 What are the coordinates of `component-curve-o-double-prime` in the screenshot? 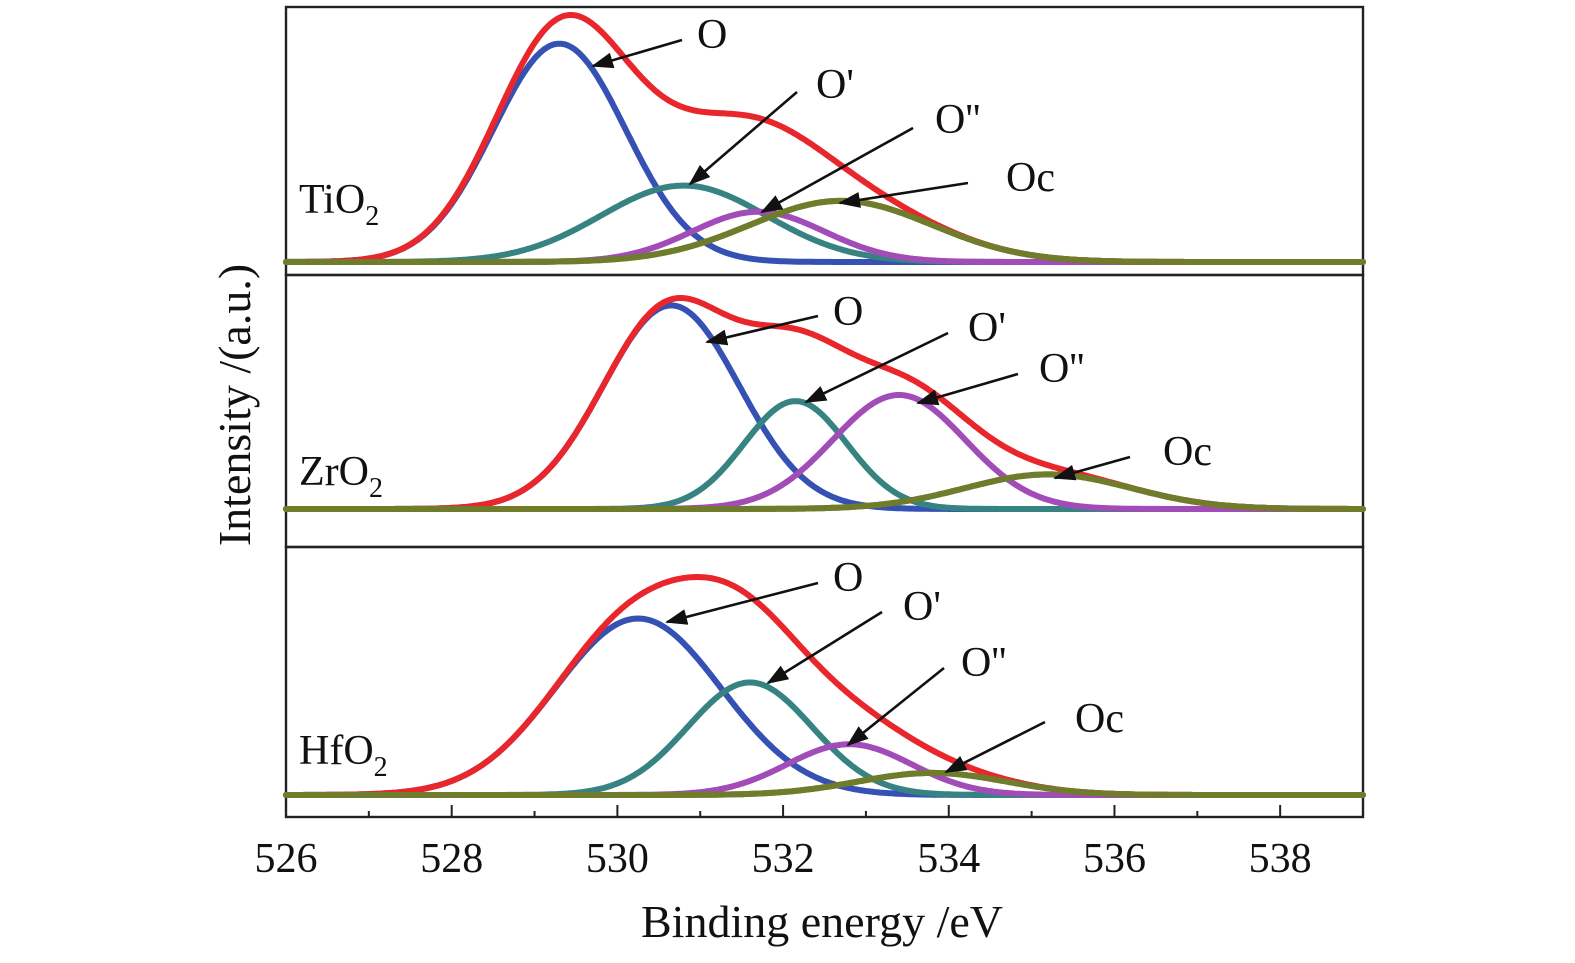 It's located at (824, 236).